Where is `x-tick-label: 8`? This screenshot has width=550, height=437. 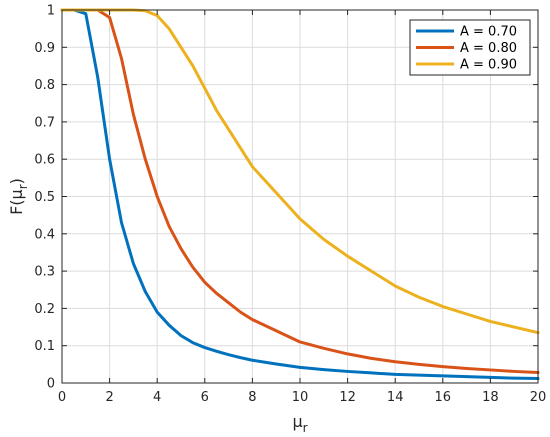 x-tick-label: 8 is located at coordinates (252, 397).